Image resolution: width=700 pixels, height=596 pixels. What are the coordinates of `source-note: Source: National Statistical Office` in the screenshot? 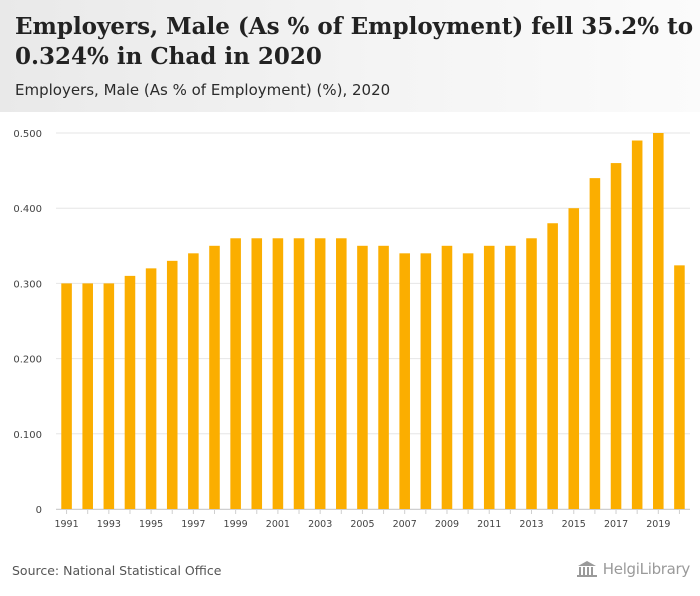 It's located at (117, 570).